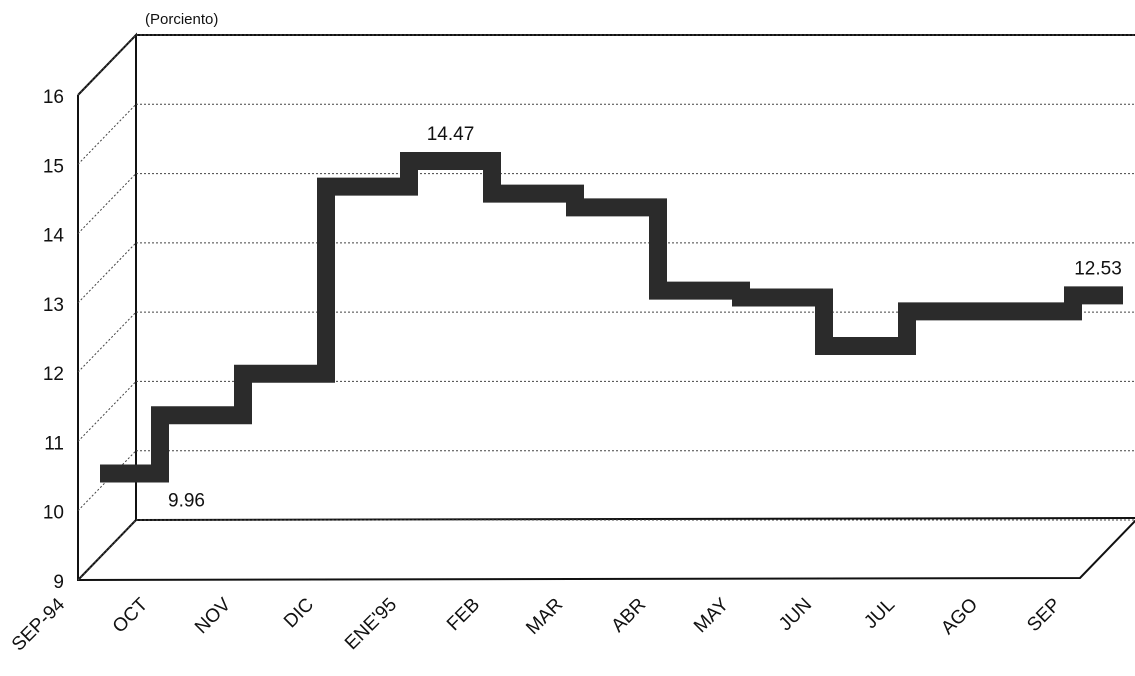  I want to click on y-tick-label: 10, so click(53, 513).